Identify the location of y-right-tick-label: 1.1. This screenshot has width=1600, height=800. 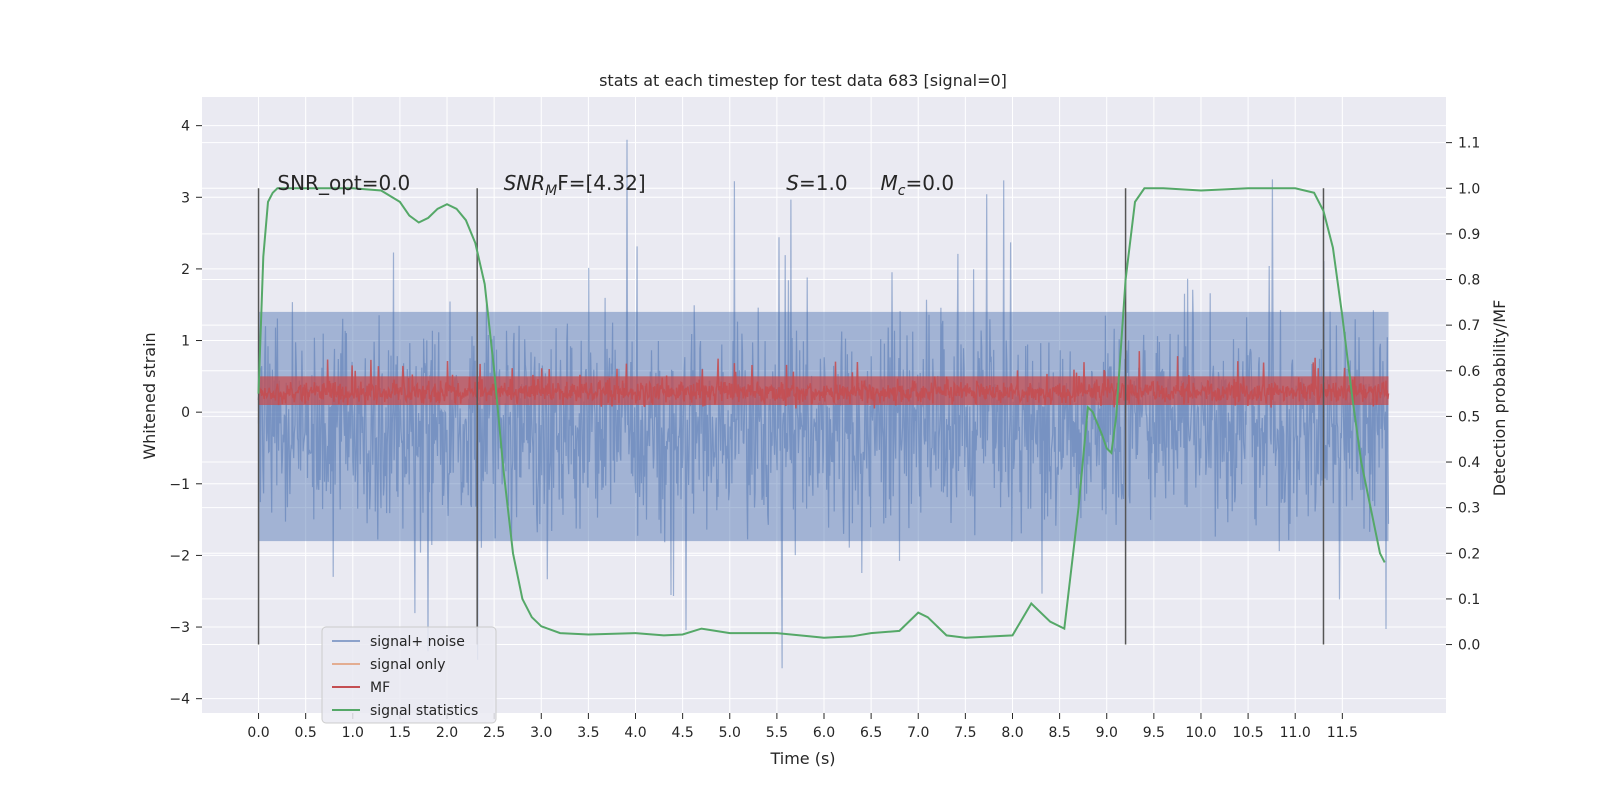
(1469, 144).